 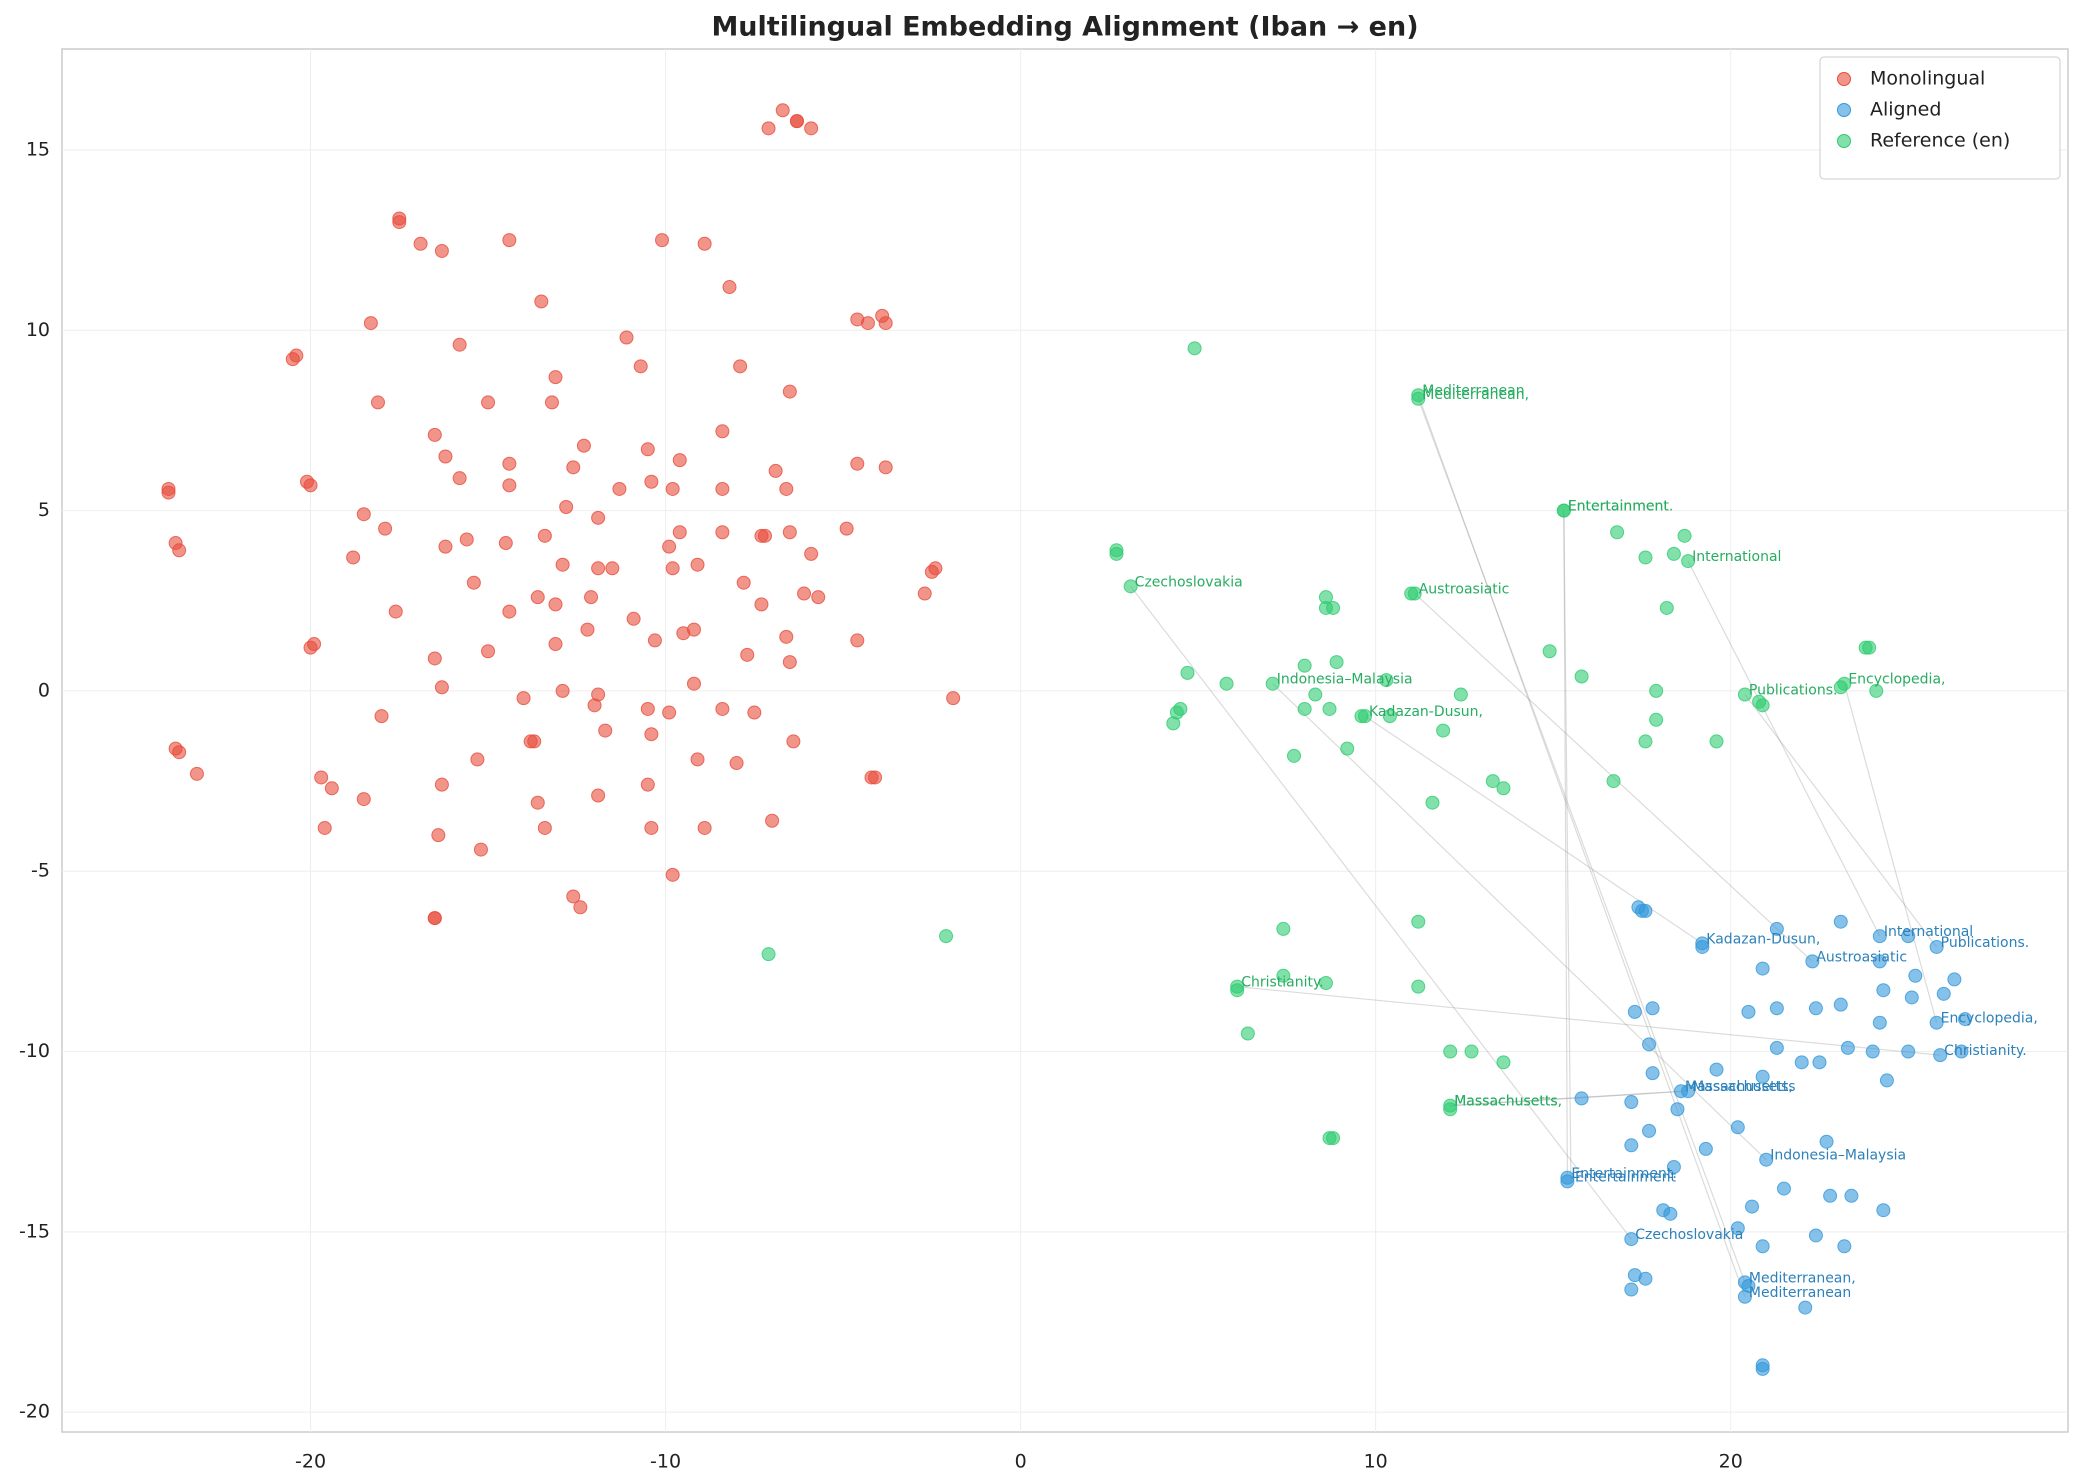 What do you see at coordinates (1475, 395) in the screenshot?
I see `point-annotation: Mediterranean,` at bounding box center [1475, 395].